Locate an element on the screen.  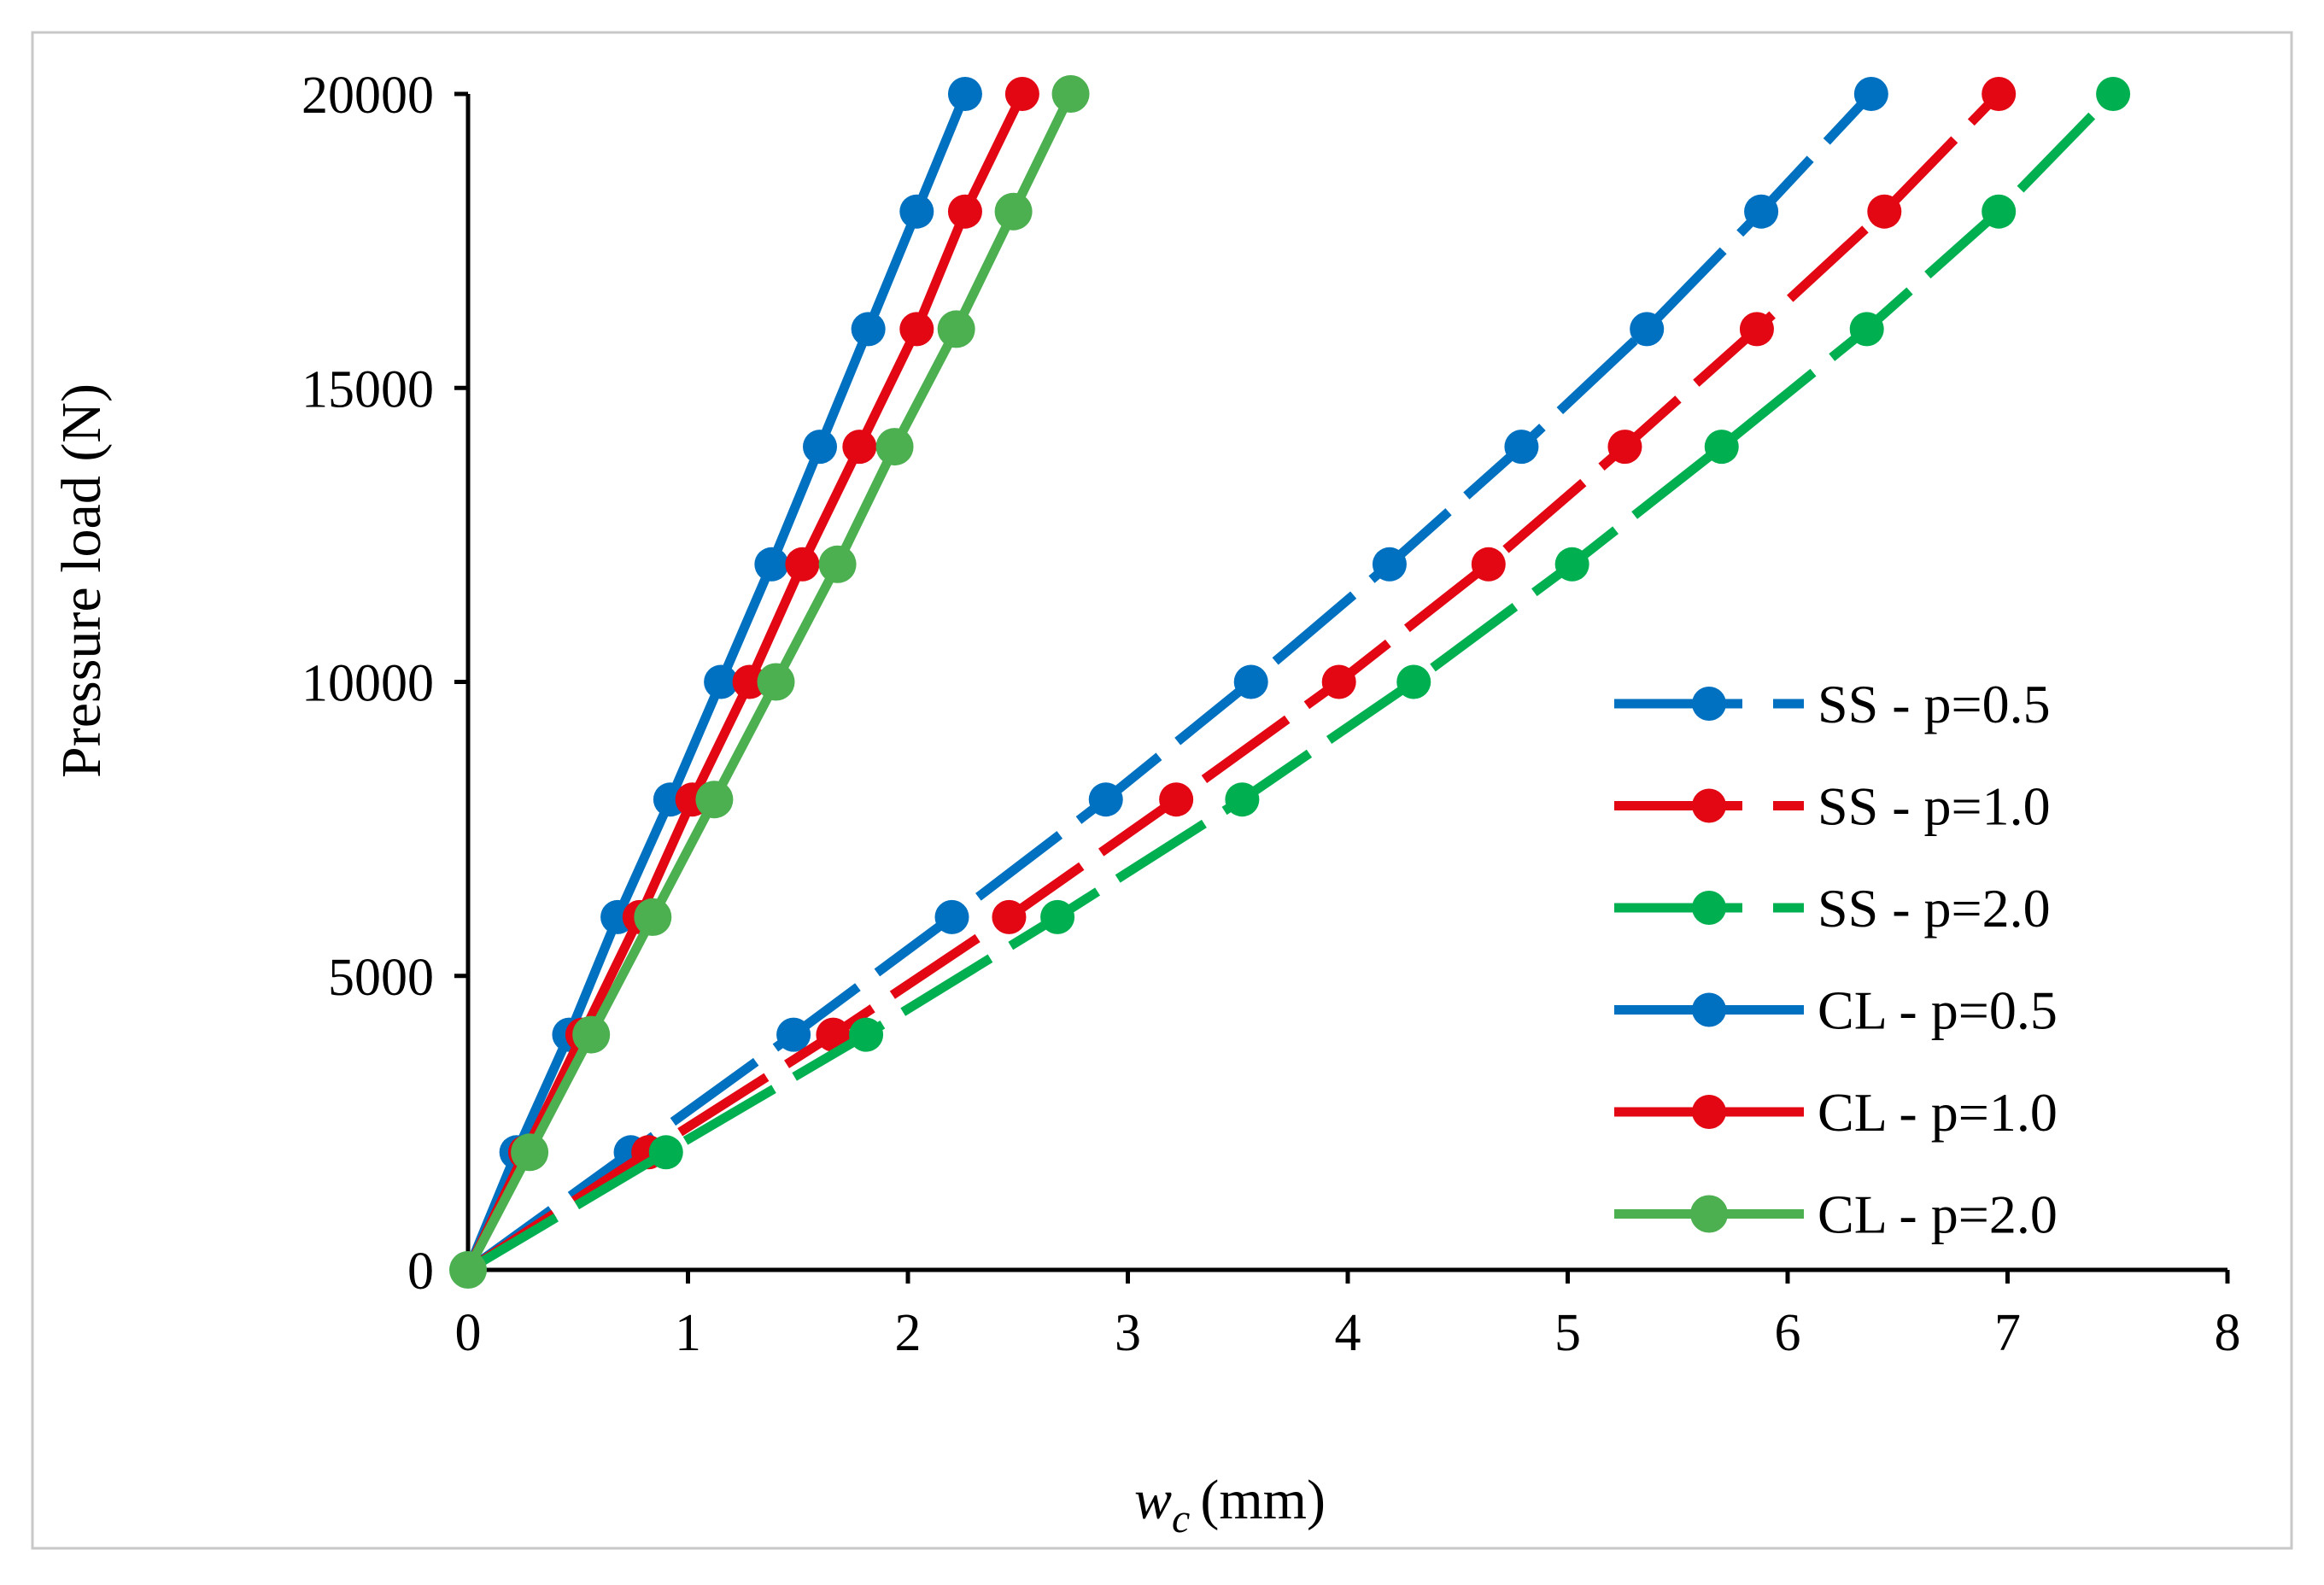
legend-entry: SS - p=0.5 is located at coordinates (1832, 704).